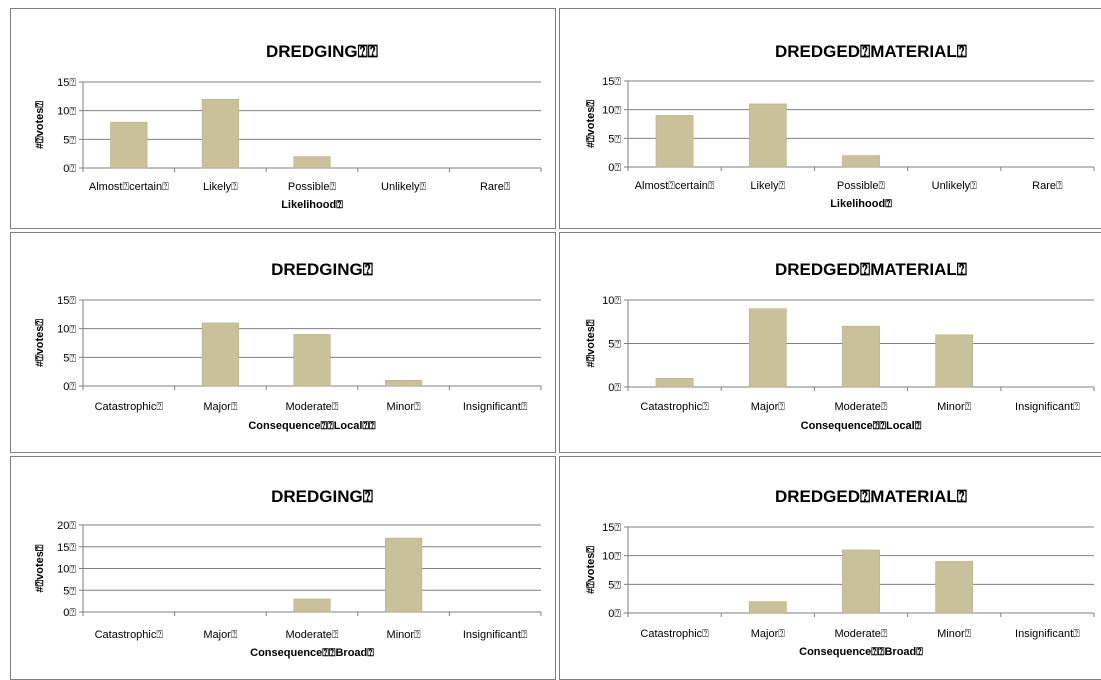  Describe the element at coordinates (66, 526) in the screenshot. I see `y-tick-label: 20⍰` at that location.